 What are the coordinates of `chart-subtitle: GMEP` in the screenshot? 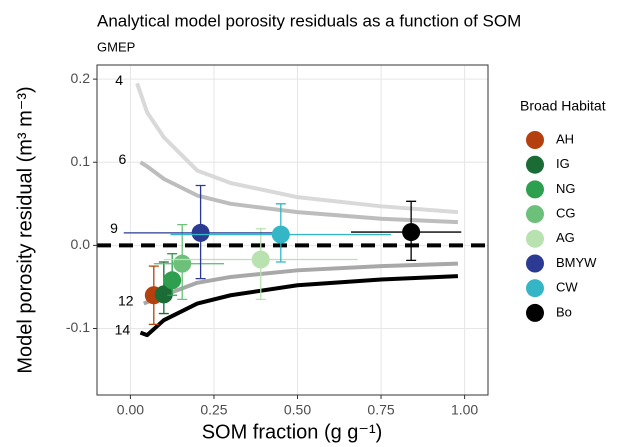 It's located at (116, 46).